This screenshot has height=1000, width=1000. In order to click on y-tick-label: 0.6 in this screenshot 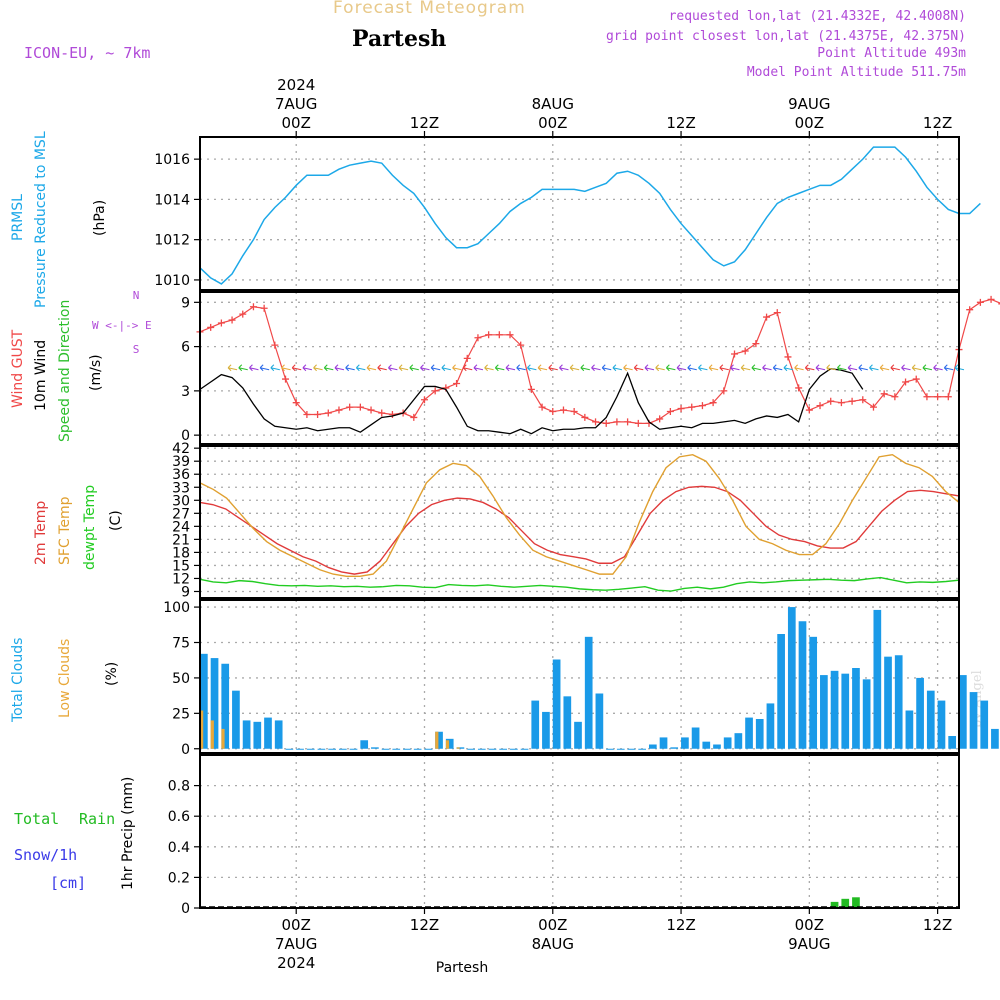, I will do `click(179, 817)`.